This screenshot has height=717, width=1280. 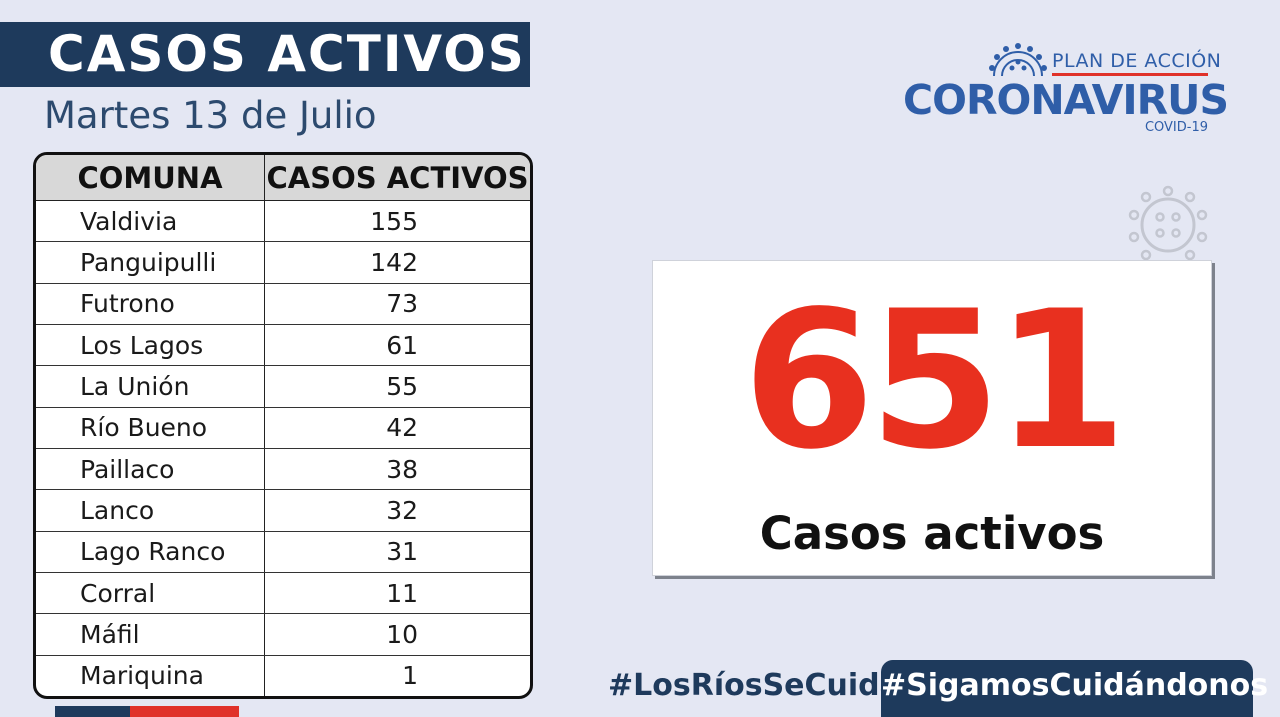 What do you see at coordinates (397, 428) in the screenshot?
I see `casos-value: 42` at bounding box center [397, 428].